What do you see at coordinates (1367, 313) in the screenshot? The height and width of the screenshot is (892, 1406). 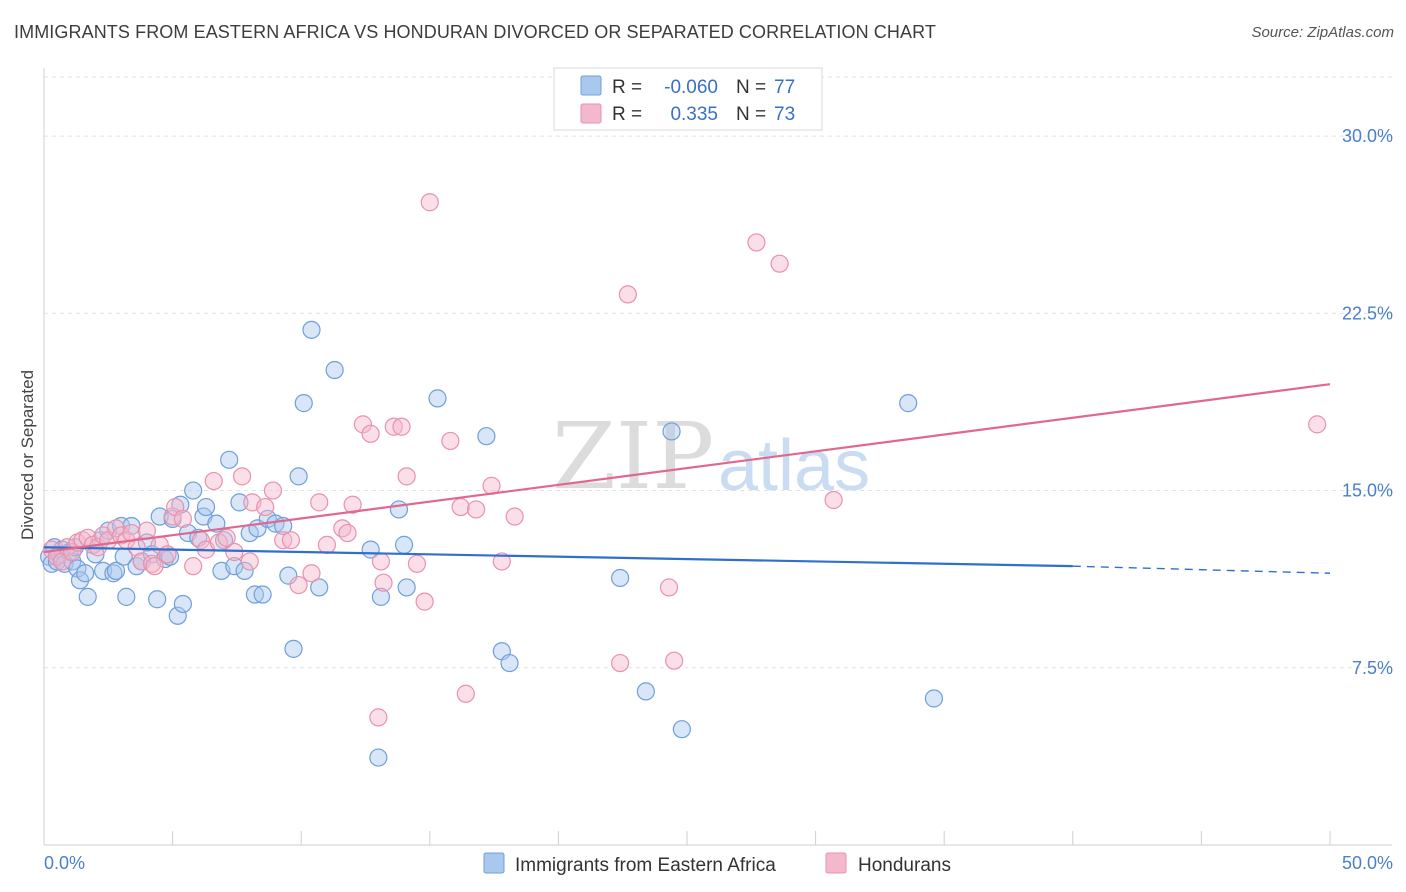 I see `y-tick-label: 22.5%` at bounding box center [1367, 313].